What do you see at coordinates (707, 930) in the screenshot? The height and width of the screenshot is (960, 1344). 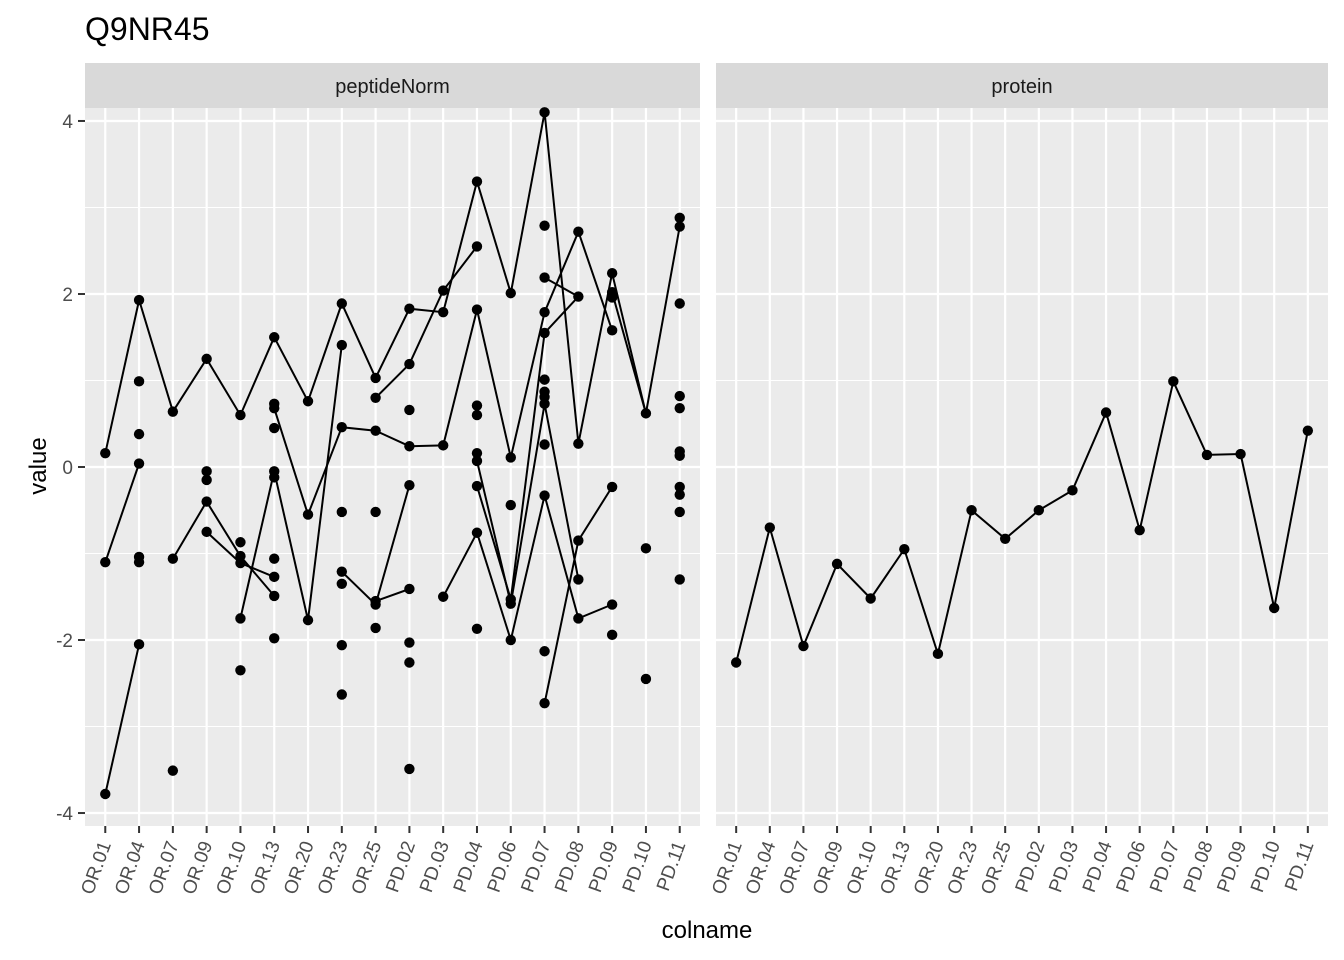 I see `x-axis-title: colname` at bounding box center [707, 930].